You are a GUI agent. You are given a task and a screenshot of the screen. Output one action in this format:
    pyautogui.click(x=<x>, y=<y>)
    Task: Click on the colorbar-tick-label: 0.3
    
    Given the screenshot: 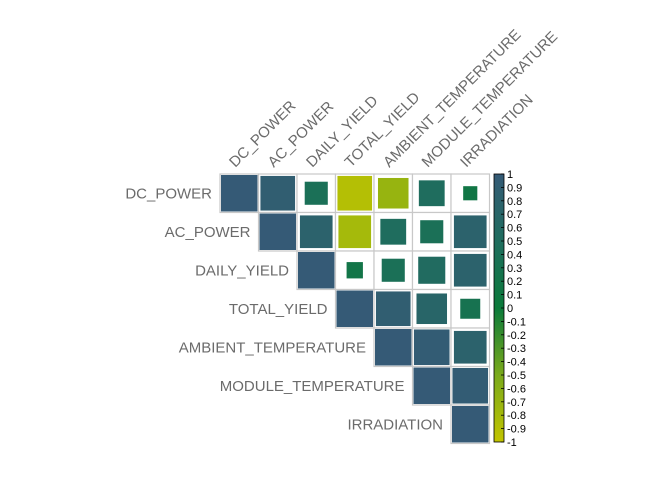 What is the action you would take?
    pyautogui.click(x=514, y=269)
    